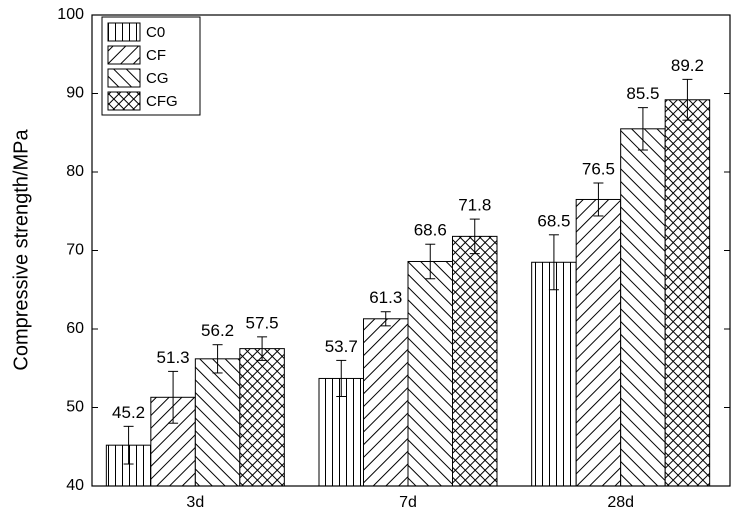 The height and width of the screenshot is (516, 740). I want to click on y-tick-label: 100, so click(70, 14).